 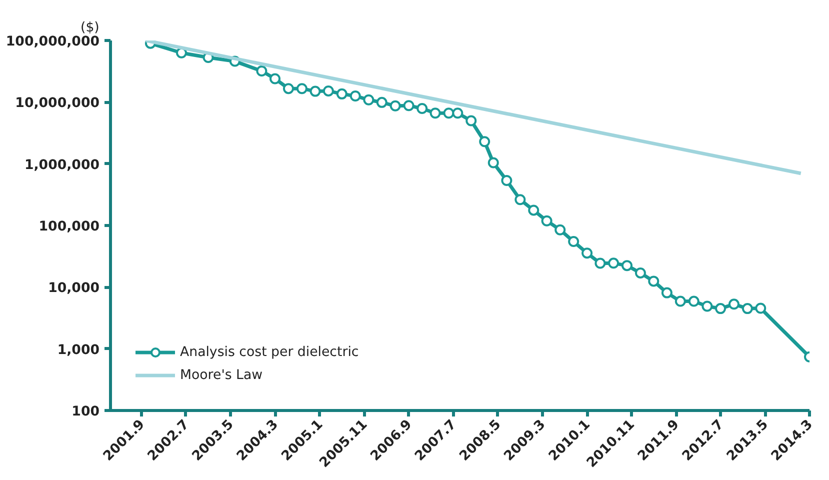 I want to click on y-tick-label: 10,000,000, so click(x=57, y=104).